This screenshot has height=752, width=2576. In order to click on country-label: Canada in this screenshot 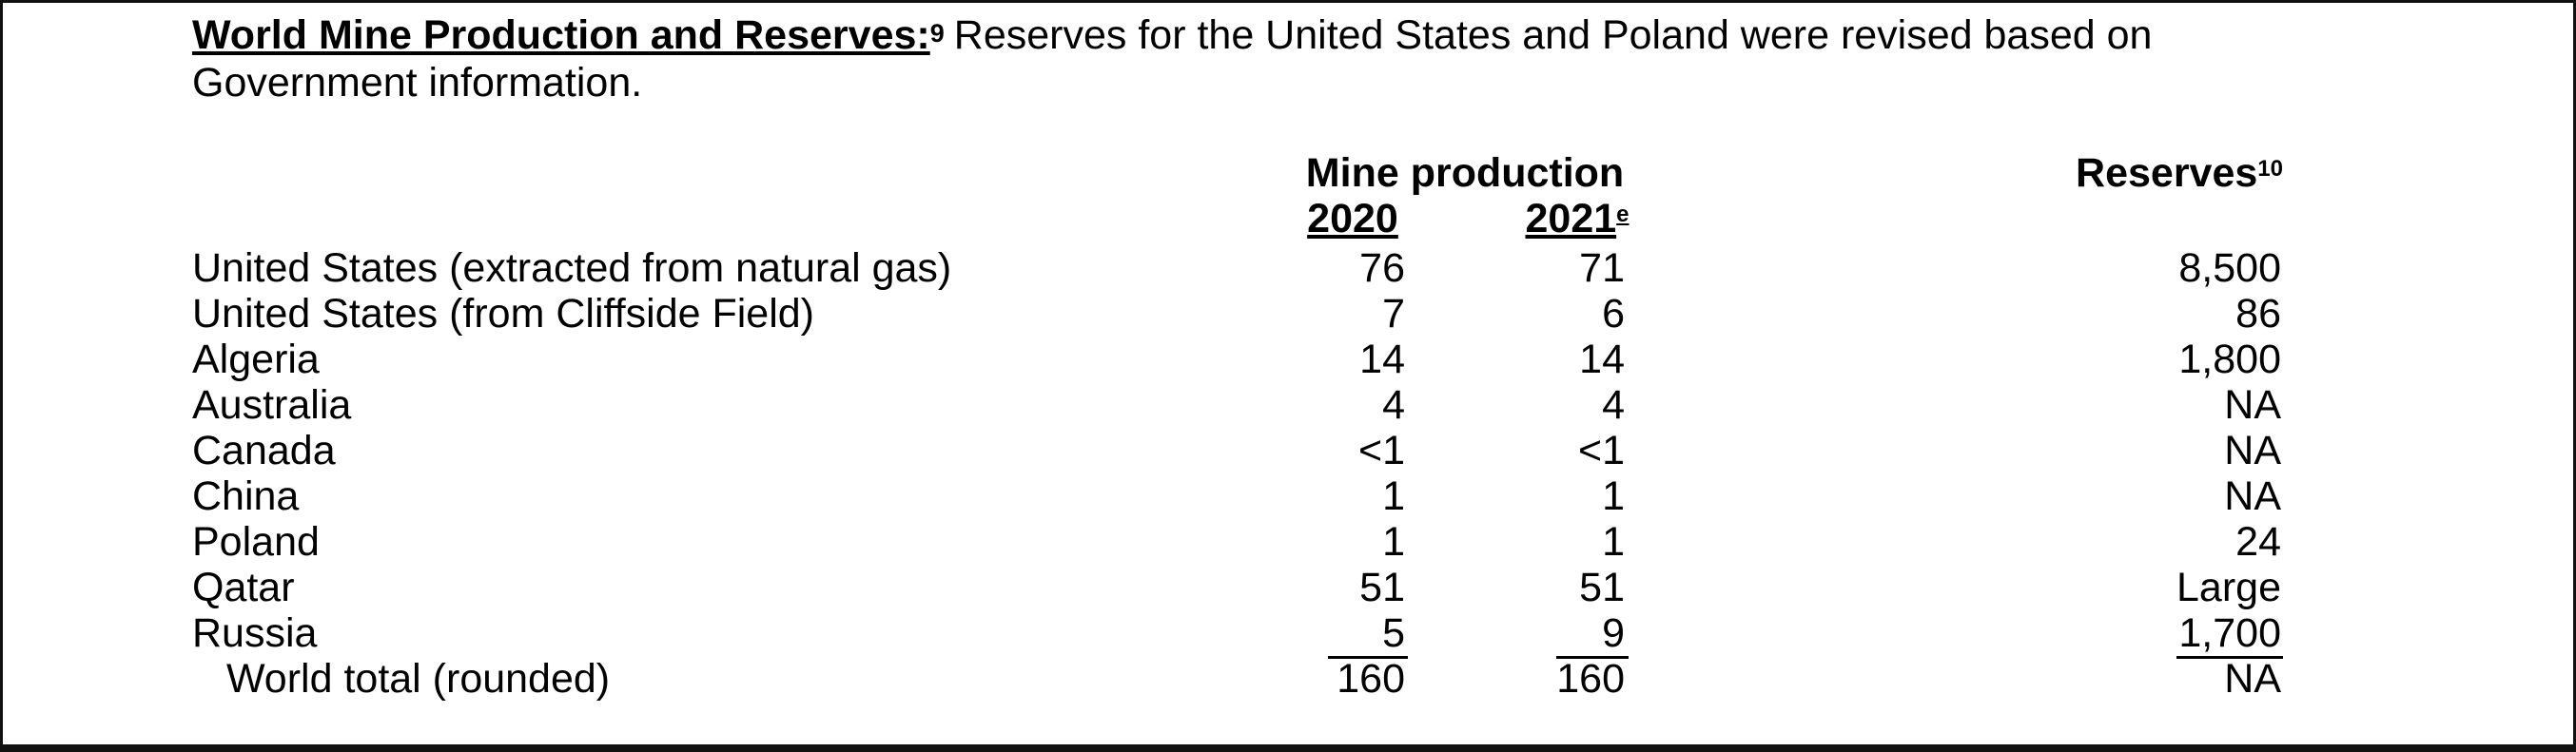, I will do `click(264, 450)`.